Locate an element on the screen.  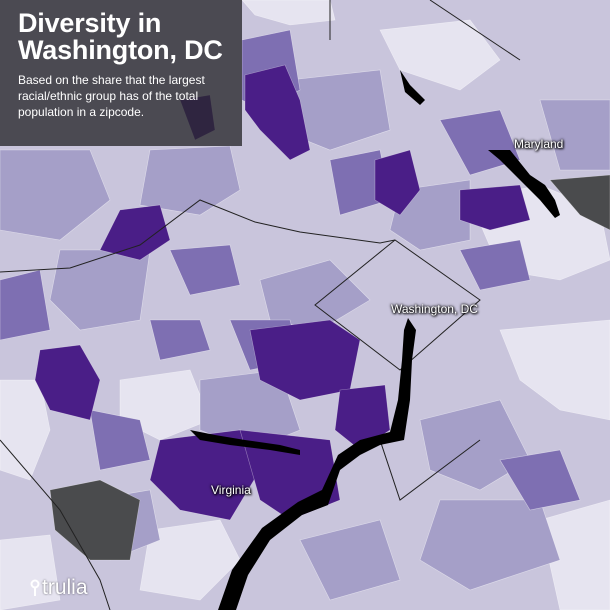
map-title: Diversity in Washington, DC is located at coordinates (120, 36).